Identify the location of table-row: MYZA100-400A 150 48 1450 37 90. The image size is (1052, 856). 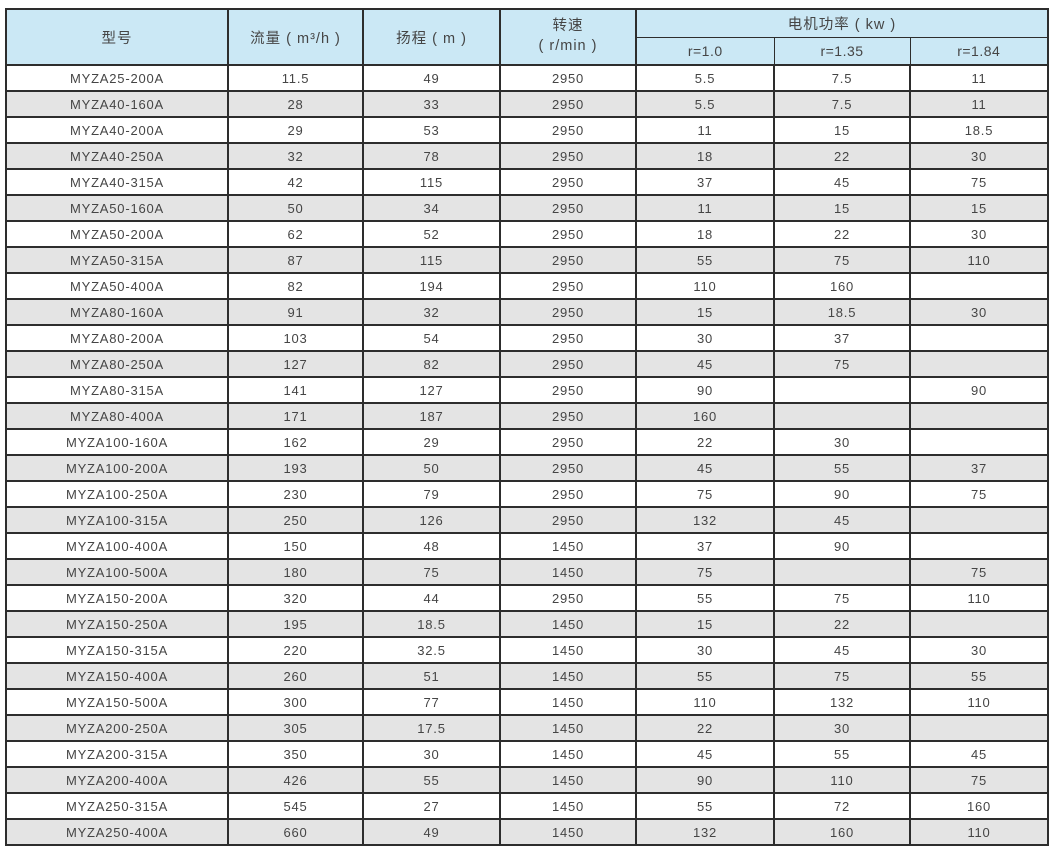
(527, 546).